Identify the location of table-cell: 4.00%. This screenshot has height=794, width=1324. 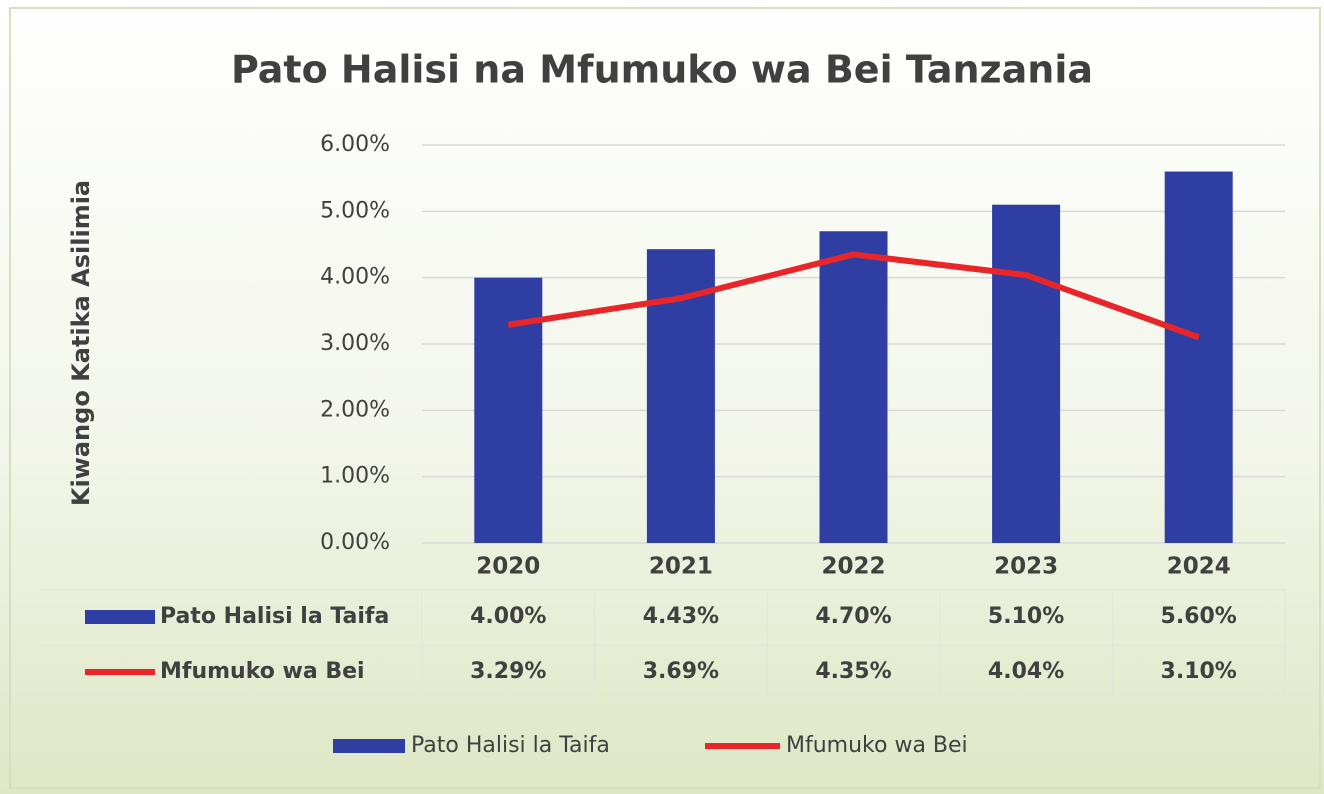
(508, 616).